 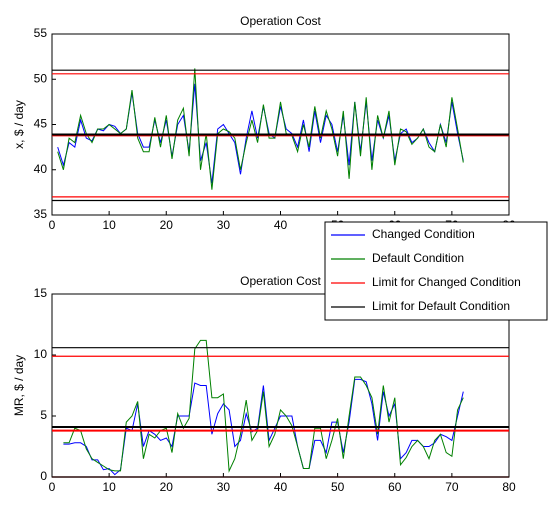 What do you see at coordinates (446, 282) in the screenshot?
I see `legend-label: Limit for Changed Condition` at bounding box center [446, 282].